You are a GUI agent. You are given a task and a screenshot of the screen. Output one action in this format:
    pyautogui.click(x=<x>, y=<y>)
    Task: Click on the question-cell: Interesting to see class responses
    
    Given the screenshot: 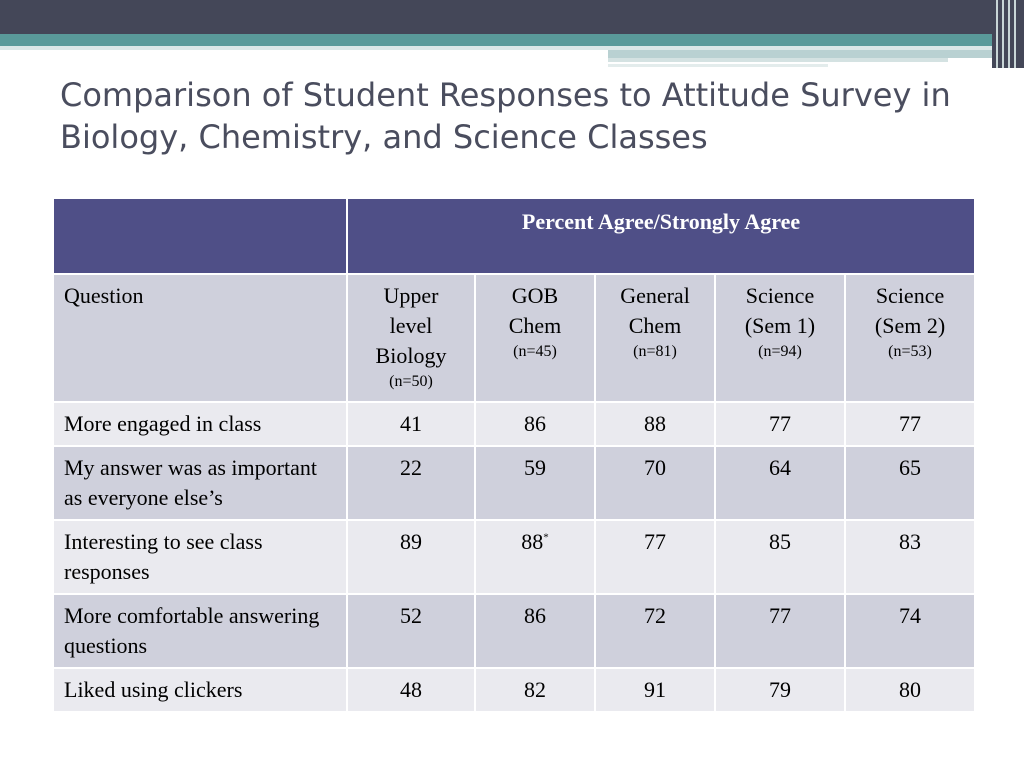 What is the action you would take?
    pyautogui.click(x=200, y=557)
    